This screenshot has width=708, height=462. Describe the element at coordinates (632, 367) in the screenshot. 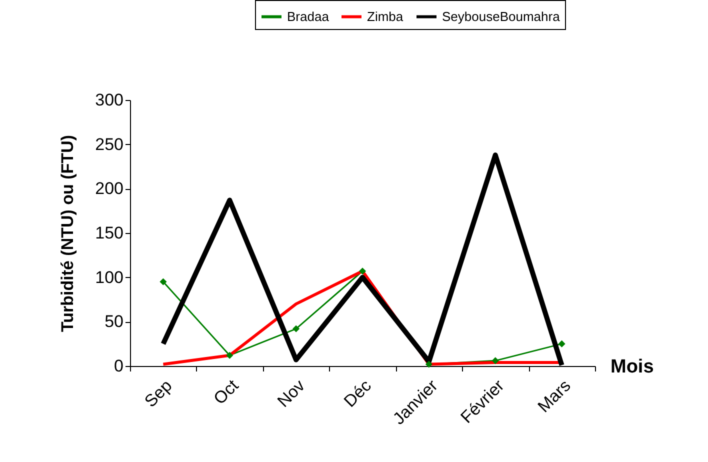

I see `x-axis-title: Mois` at that location.